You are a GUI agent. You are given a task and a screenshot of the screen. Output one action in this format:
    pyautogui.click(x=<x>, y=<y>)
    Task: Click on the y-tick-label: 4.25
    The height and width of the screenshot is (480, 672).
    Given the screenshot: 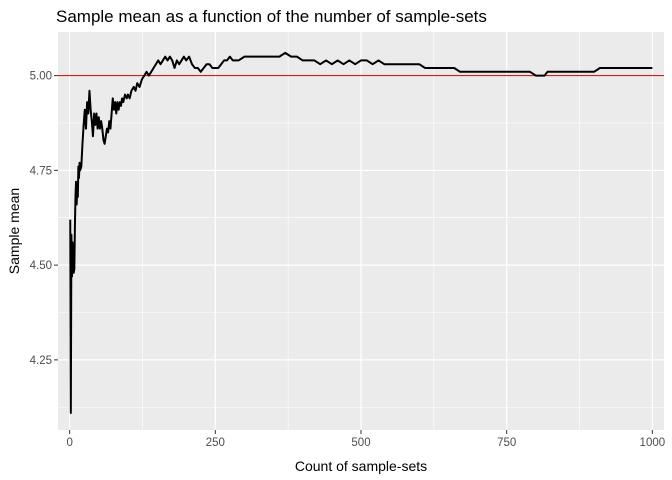 What is the action you would take?
    pyautogui.click(x=41, y=361)
    